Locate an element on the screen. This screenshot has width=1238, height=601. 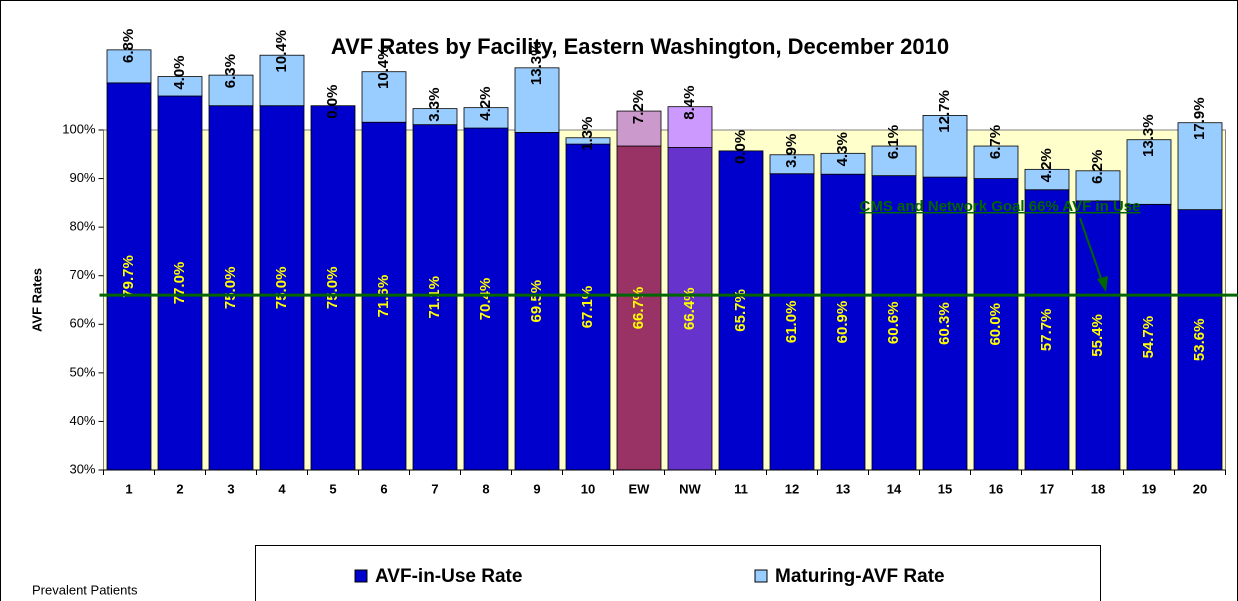
value-label: 69.5% is located at coordinates (536, 301).